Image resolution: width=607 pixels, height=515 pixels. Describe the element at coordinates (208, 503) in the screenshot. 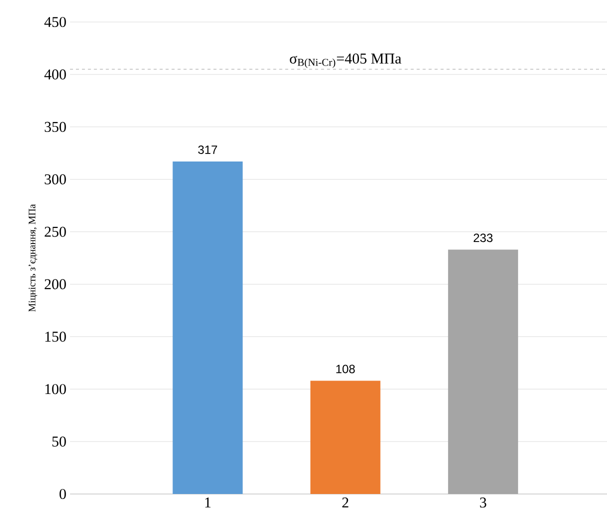

I see `x-tick-label: 1` at that location.